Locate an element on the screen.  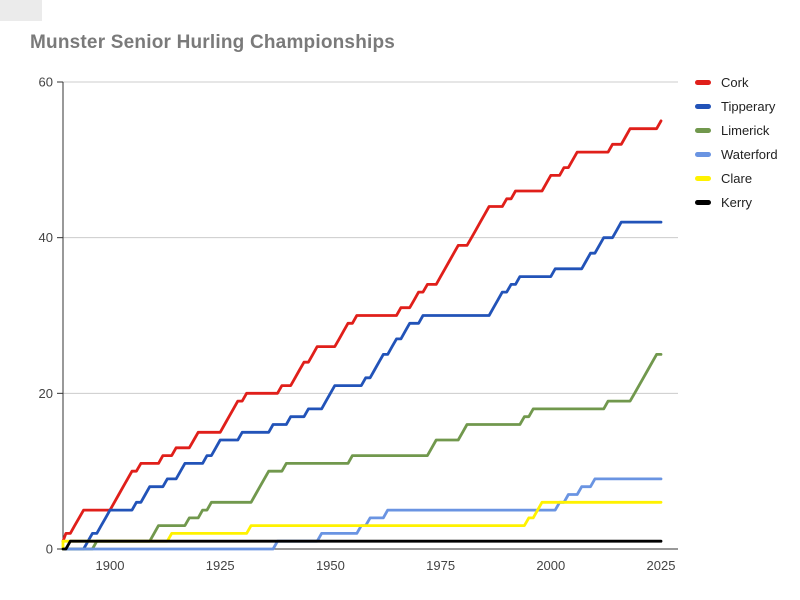
x-tick-label-1950: 1950 is located at coordinates (330, 565).